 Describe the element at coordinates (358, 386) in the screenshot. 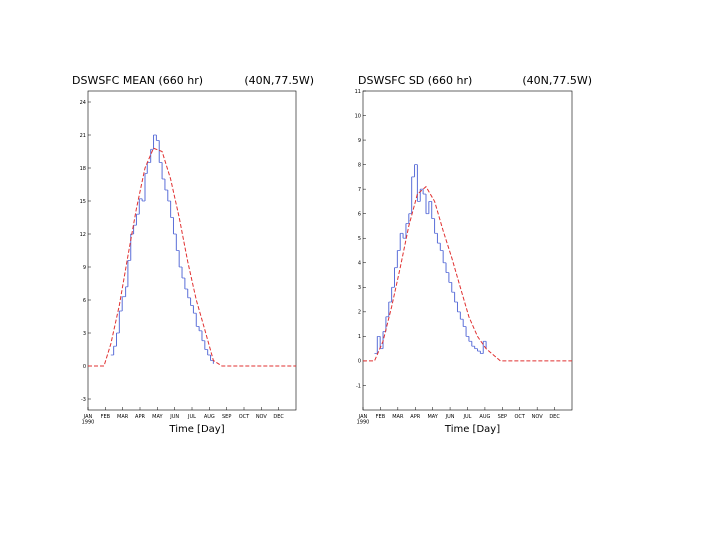

I see `y-tick-label: -1` at that location.